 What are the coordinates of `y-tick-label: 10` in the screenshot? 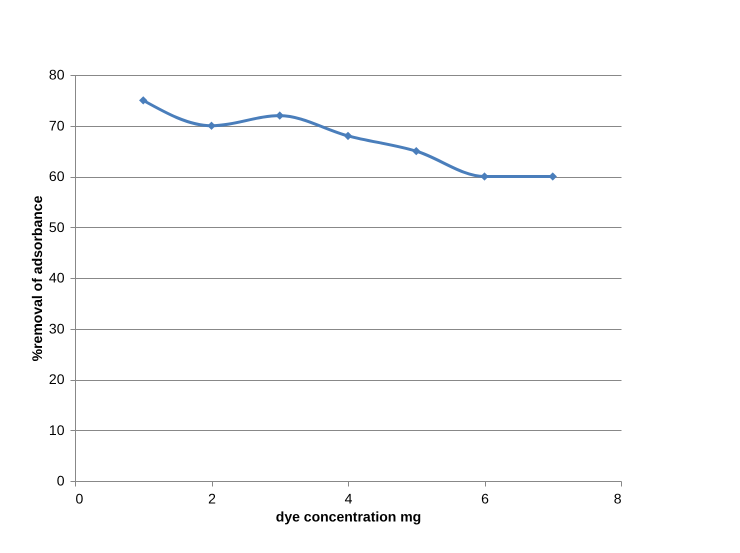 It's located at (56, 430).